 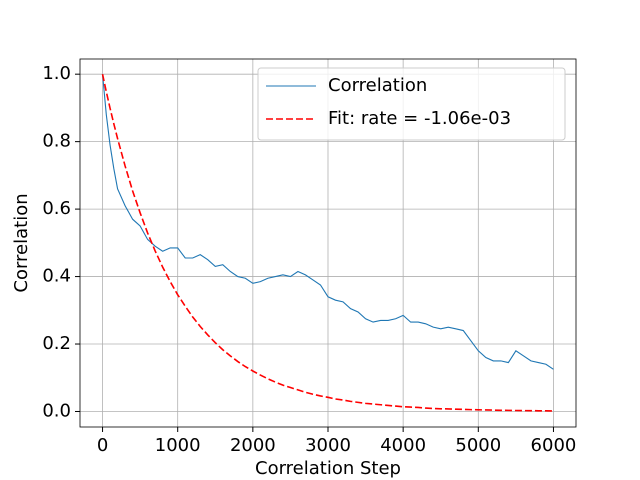 I want to click on x-tick-label: 5000, so click(x=478, y=445).